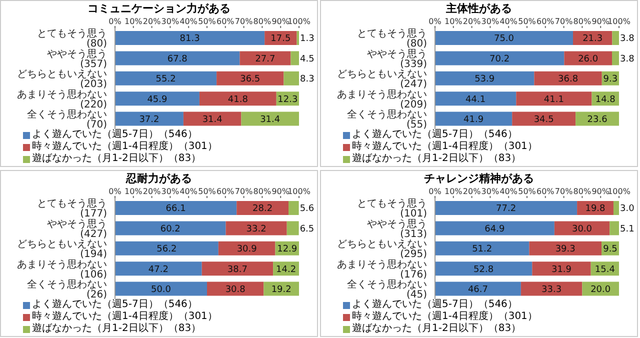  Describe the element at coordinates (262, 209) in the screenshot. I see `data-label: 28.2` at that location.